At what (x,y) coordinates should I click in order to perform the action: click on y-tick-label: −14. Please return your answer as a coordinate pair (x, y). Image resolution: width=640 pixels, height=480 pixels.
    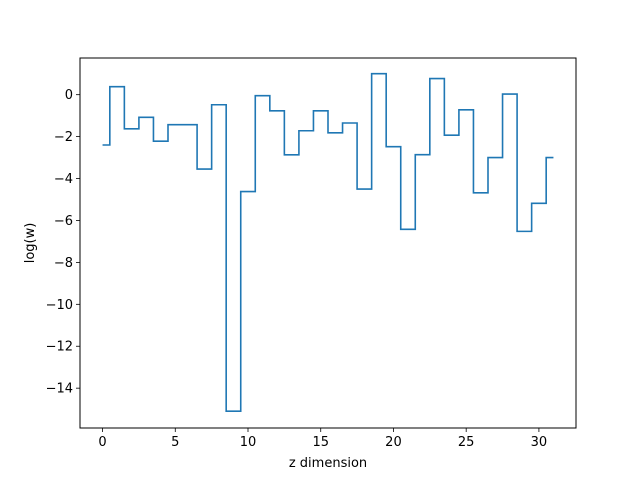
    Looking at the image, I should click on (59, 389).